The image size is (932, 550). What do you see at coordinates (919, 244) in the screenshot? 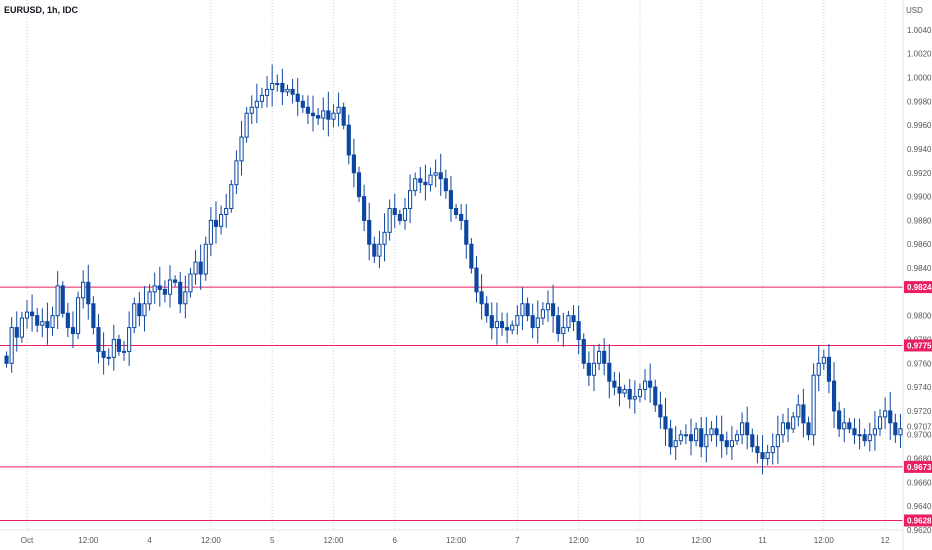
I see `y-tick-label-9: 0.9860` at bounding box center [919, 244].